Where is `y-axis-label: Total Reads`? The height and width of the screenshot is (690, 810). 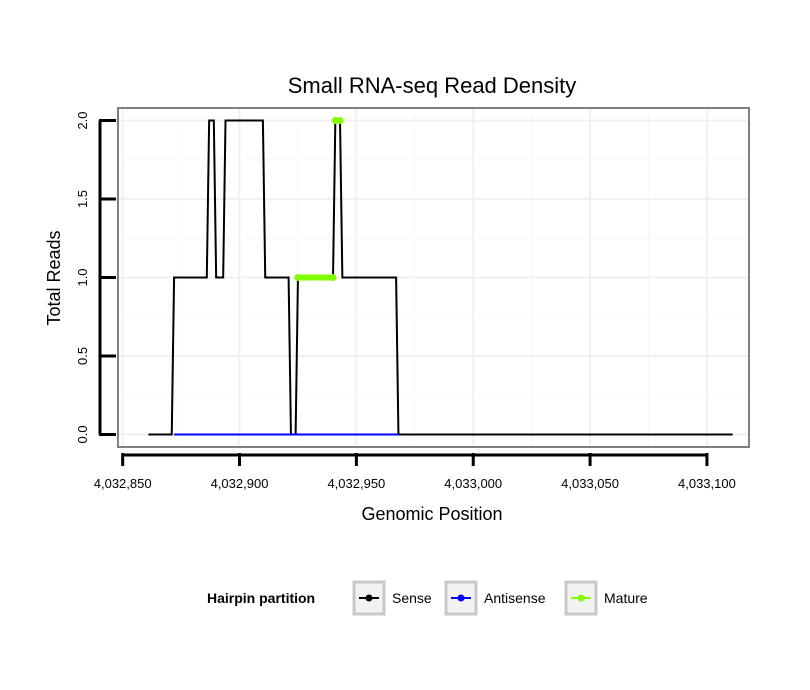 y-axis-label: Total Reads is located at coordinates (54, 277).